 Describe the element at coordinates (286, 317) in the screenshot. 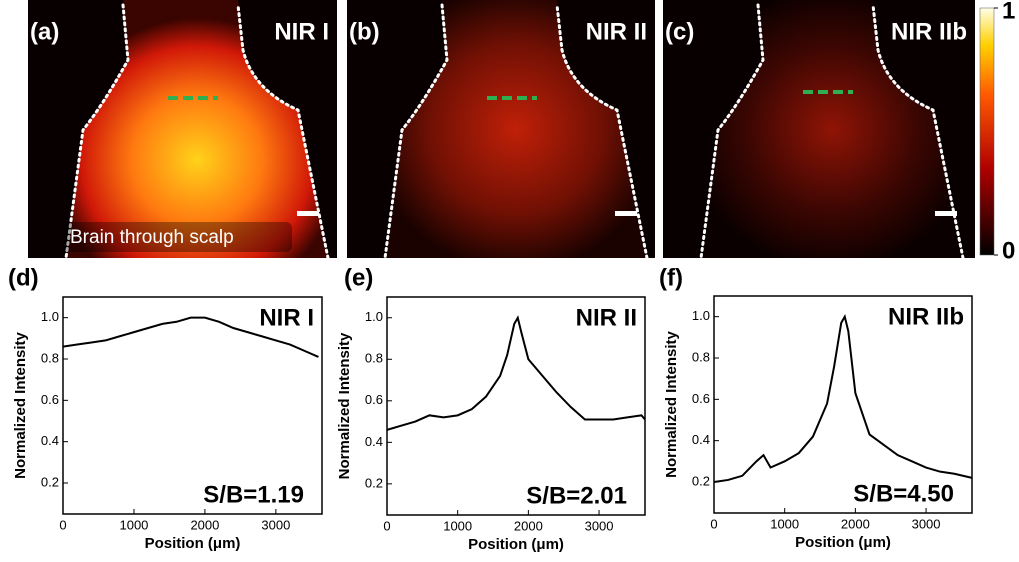

I see `chart-title: NIR I` at that location.